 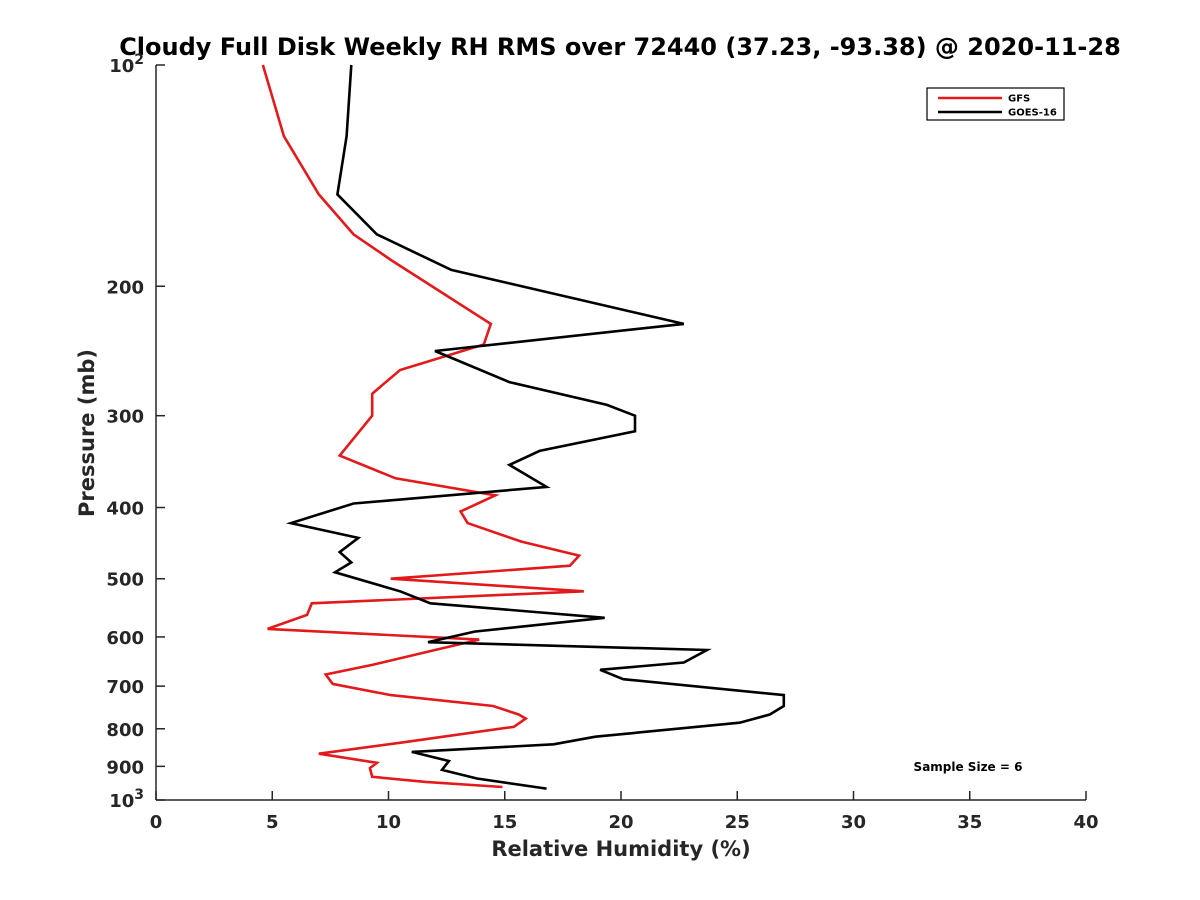 I want to click on x-tick-label: 5, so click(x=272, y=822).